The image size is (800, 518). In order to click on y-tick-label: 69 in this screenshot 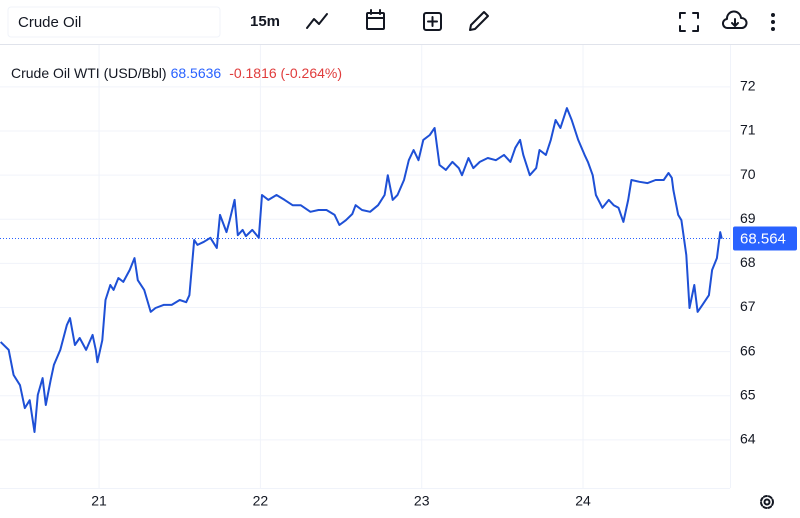, I will do `click(748, 218)`.